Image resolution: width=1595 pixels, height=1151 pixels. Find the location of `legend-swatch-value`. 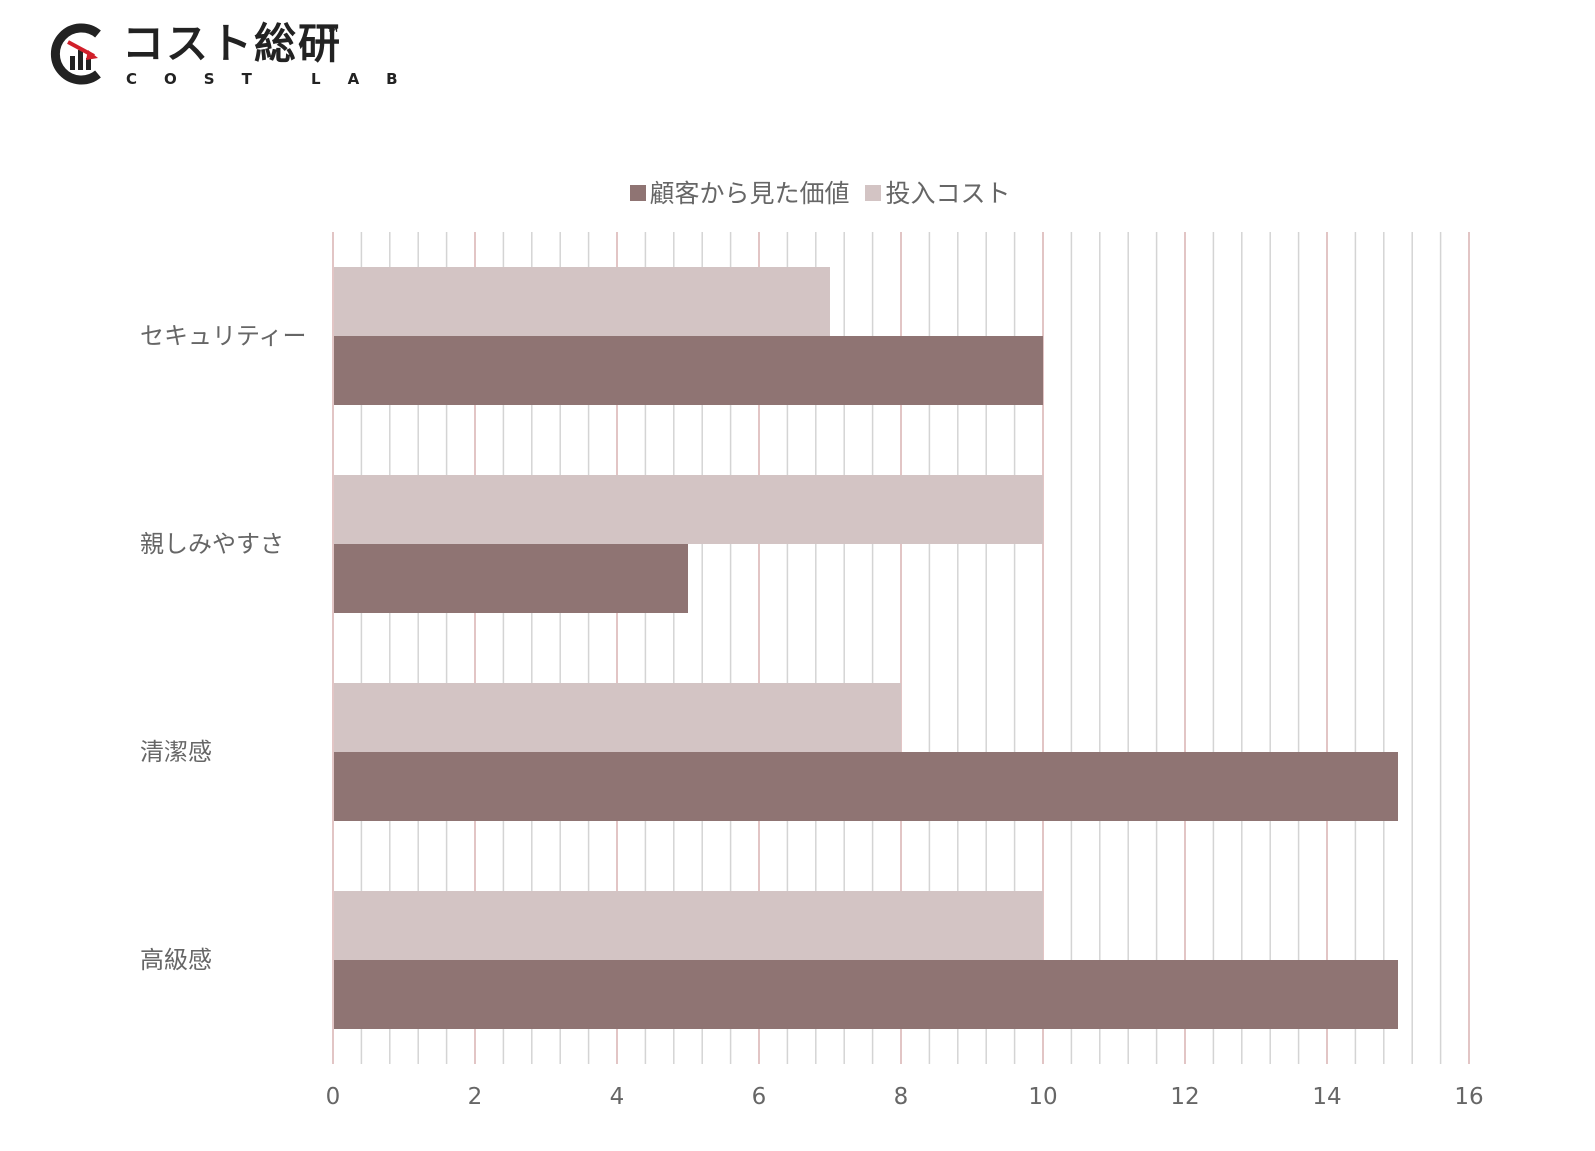

legend-swatch-value is located at coordinates (637, 193).